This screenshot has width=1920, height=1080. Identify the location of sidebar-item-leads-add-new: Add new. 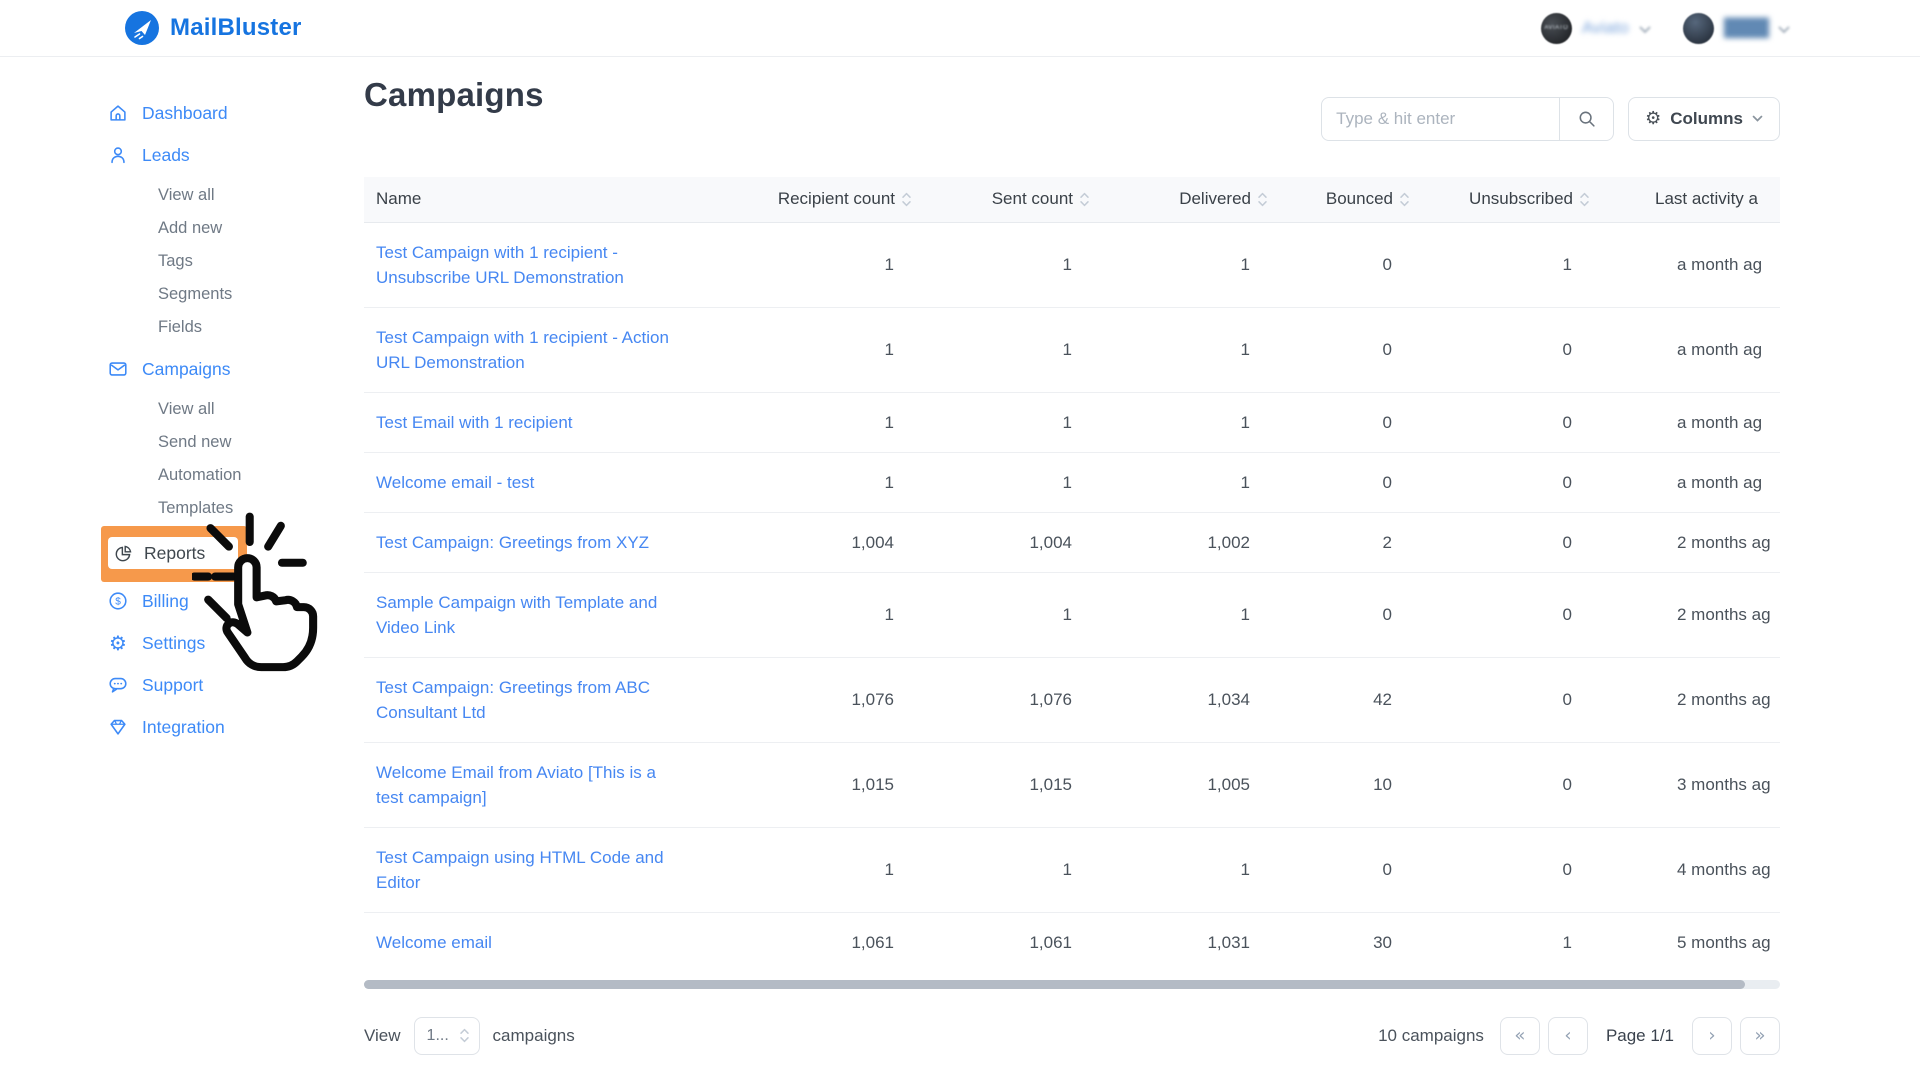
(190, 228).